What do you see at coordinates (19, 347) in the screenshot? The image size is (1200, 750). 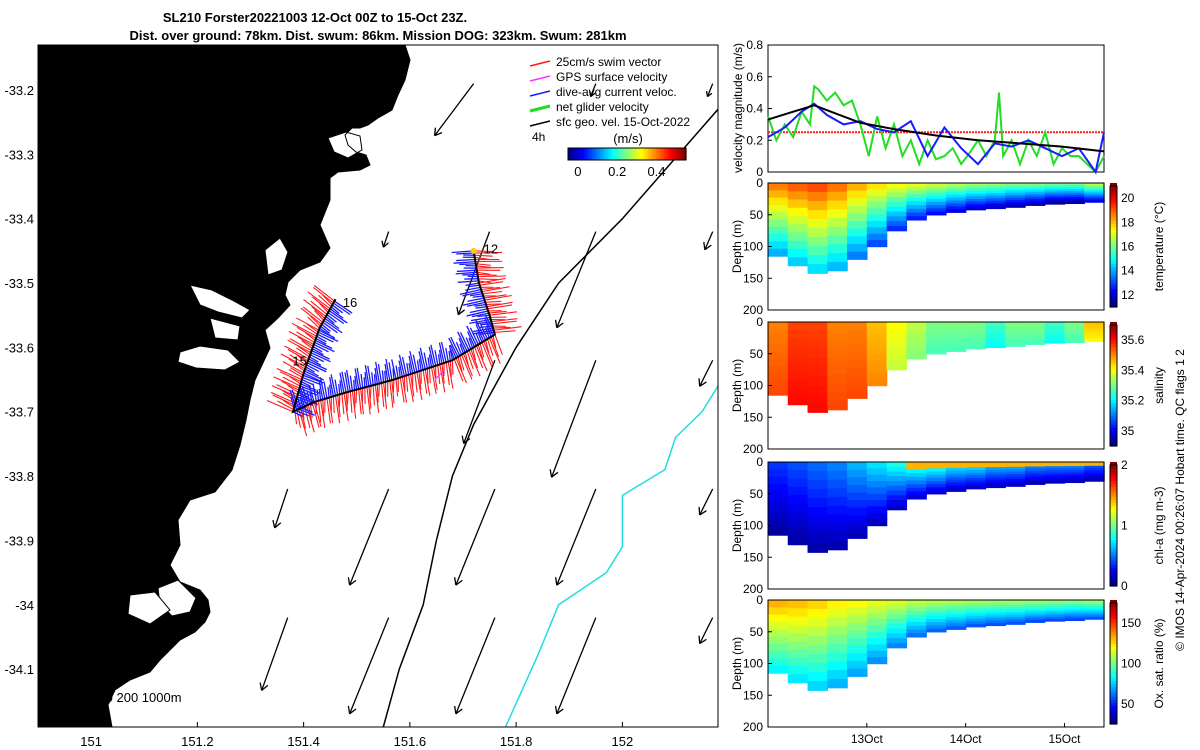 I see `map-ytick-label: -33.6` at bounding box center [19, 347].